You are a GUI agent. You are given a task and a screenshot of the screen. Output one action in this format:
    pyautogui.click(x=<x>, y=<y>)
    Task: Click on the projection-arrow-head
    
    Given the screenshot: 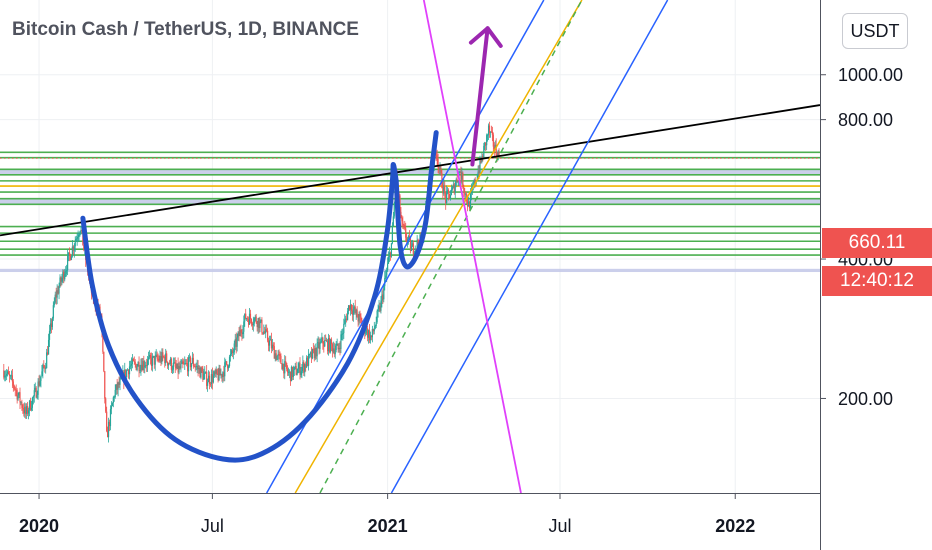 What is the action you would take?
    pyautogui.click(x=485, y=37)
    